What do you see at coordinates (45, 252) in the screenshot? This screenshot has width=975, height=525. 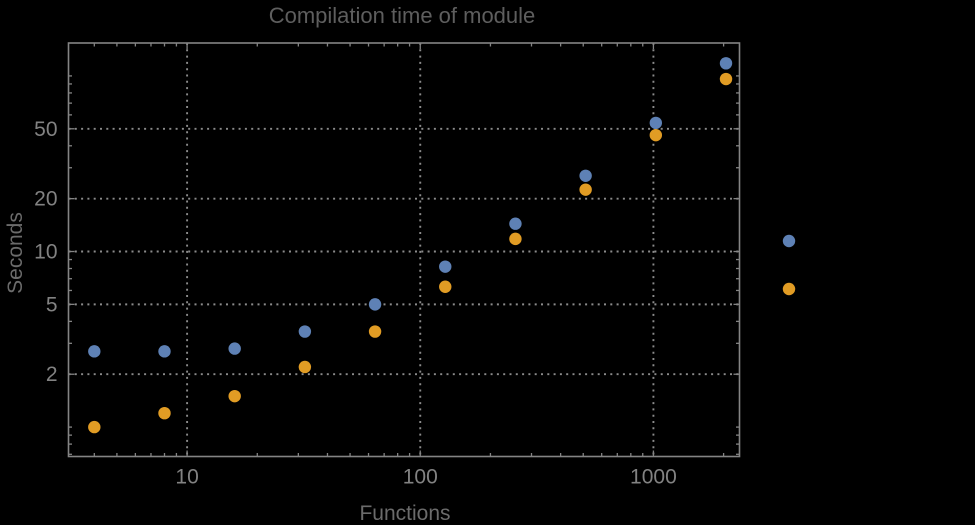 I see `y-tick-label: 10` at bounding box center [45, 252].